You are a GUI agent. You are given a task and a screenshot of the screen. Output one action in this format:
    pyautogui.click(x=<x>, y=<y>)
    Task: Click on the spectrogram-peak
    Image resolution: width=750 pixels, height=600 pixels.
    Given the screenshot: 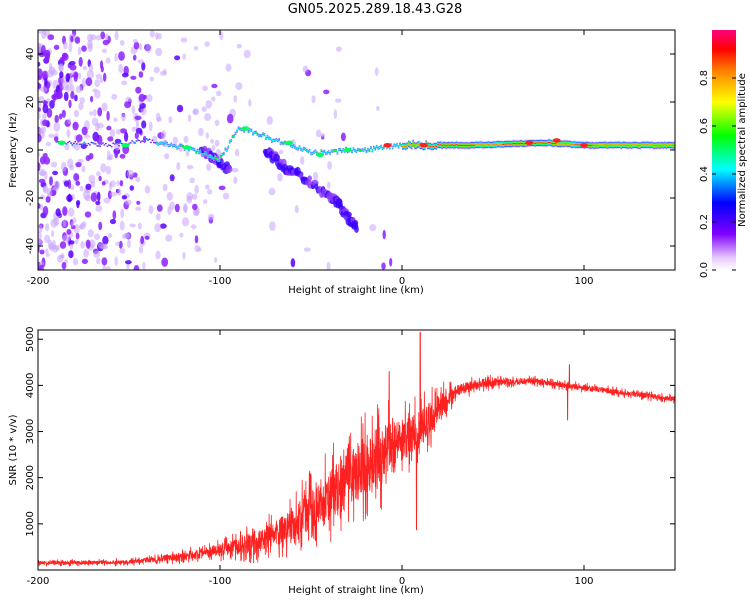 What is the action you would take?
    pyautogui.click(x=347, y=150)
    